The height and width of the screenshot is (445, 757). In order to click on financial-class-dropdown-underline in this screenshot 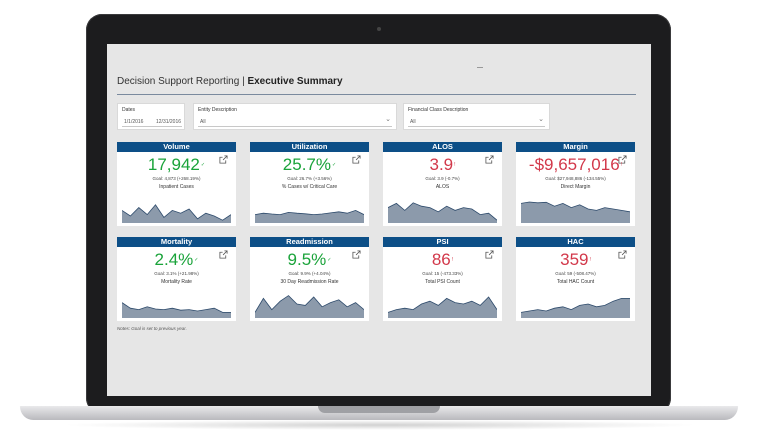, I will do `click(476, 126)`.